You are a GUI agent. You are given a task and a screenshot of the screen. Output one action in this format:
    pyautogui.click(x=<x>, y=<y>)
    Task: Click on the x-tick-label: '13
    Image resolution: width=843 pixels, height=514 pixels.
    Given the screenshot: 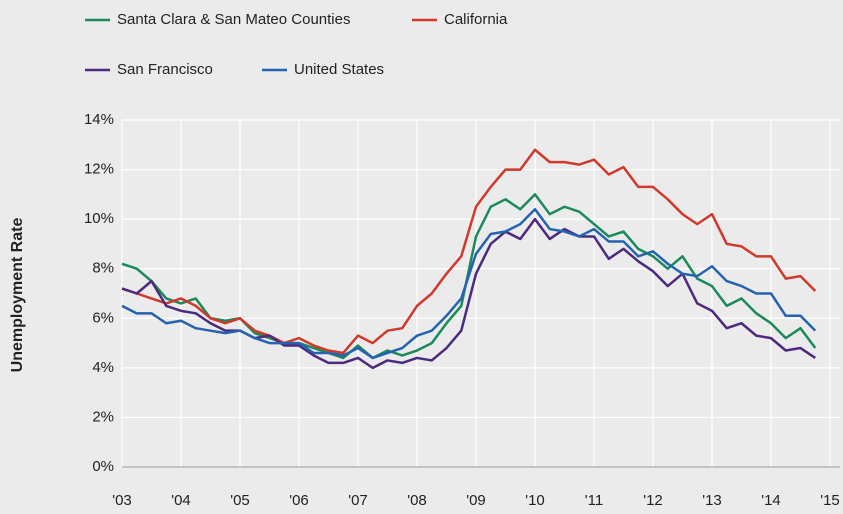 What is the action you would take?
    pyautogui.click(x=712, y=500)
    